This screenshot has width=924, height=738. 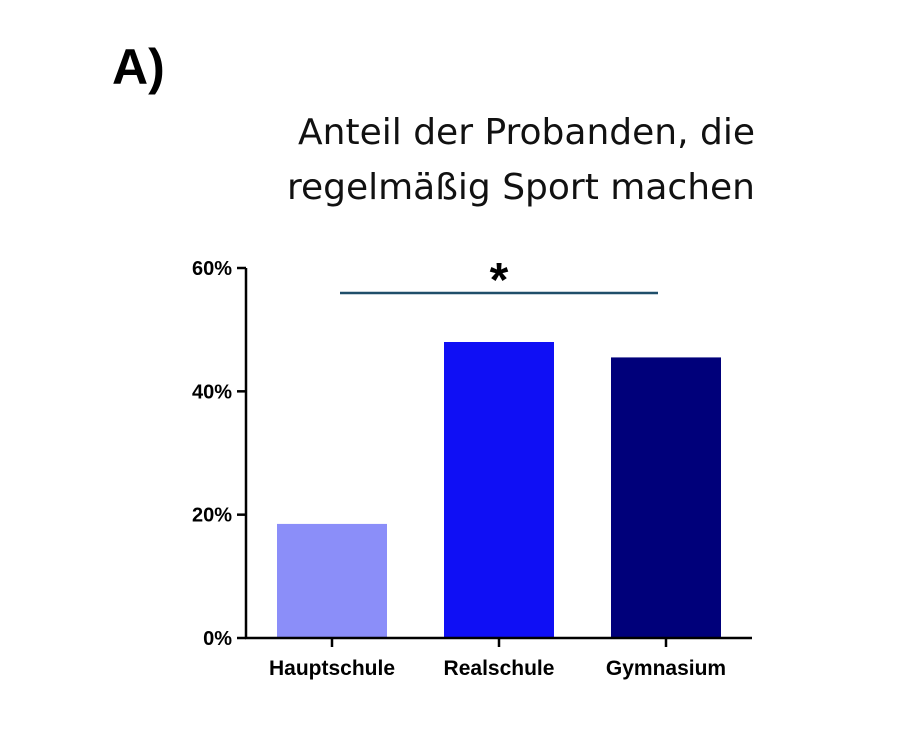 I want to click on x-tick-label: Gymnasium, so click(x=666, y=668).